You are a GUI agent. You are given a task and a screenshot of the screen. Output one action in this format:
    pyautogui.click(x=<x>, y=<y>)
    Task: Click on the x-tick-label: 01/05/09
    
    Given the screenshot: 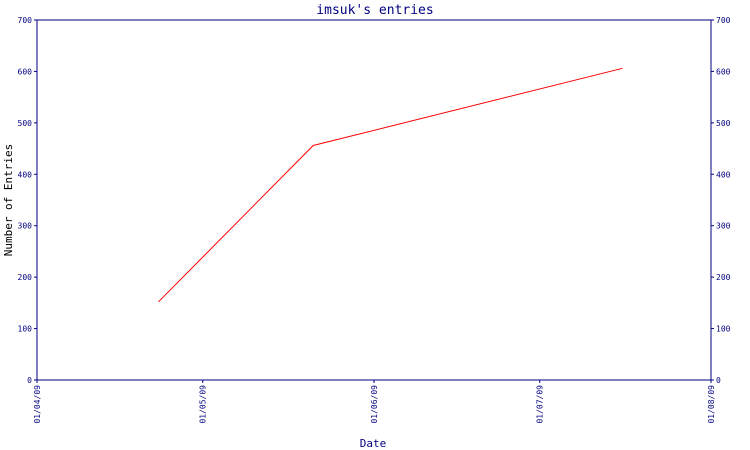 What is the action you would take?
    pyautogui.click(x=203, y=404)
    